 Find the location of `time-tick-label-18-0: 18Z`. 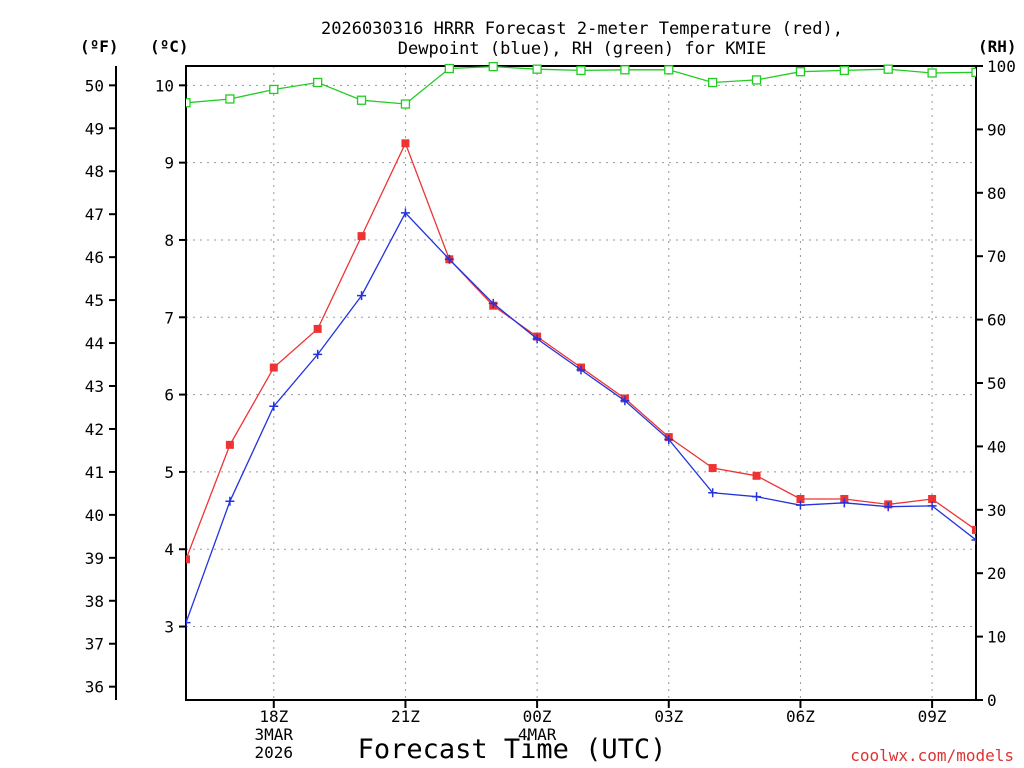

time-tick-label-18-0: 18Z is located at coordinates (273, 716).